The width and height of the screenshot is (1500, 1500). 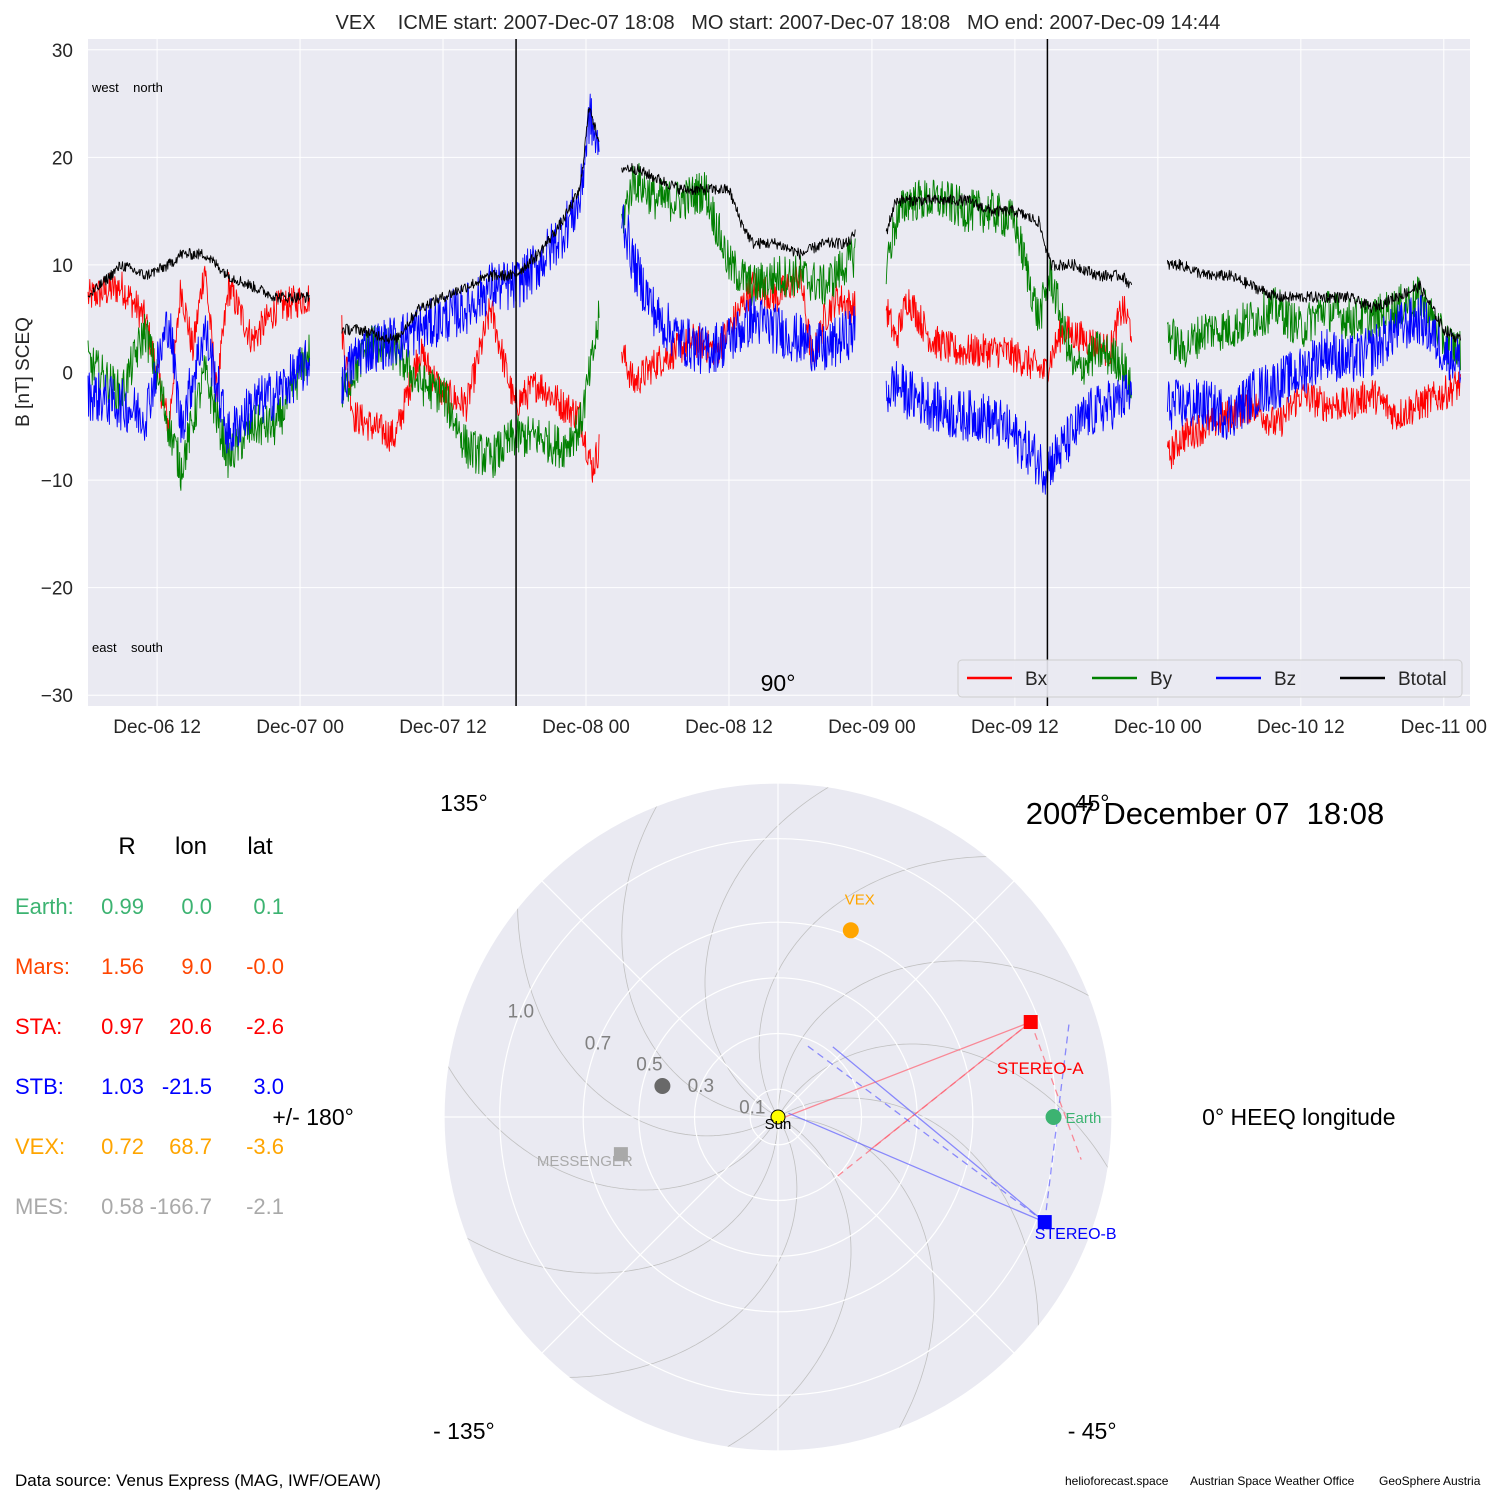 I want to click on legend-label-btotal: Btotal, so click(x=1422, y=679).